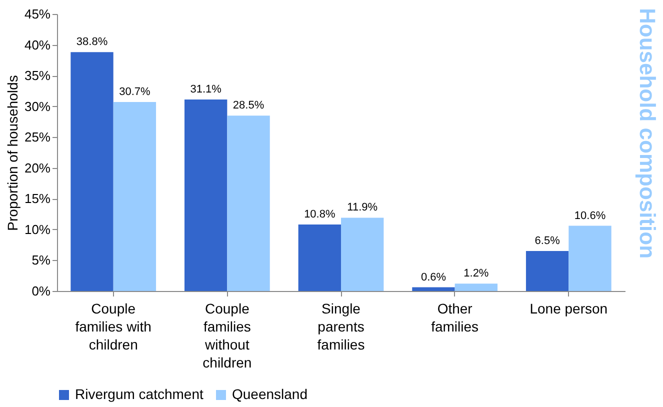  What do you see at coordinates (37, 44) in the screenshot?
I see `y-tick-label: 40%` at bounding box center [37, 44].